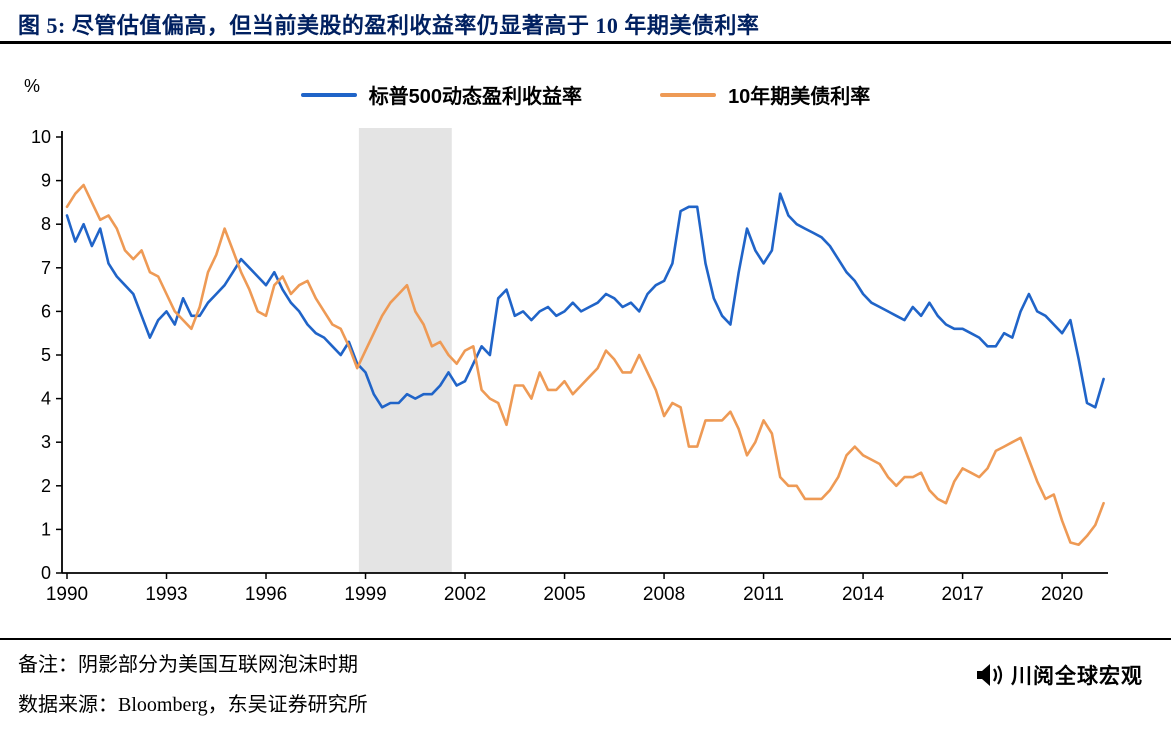  What do you see at coordinates (46, 181) in the screenshot?
I see `y-tick-label: 9` at bounding box center [46, 181].